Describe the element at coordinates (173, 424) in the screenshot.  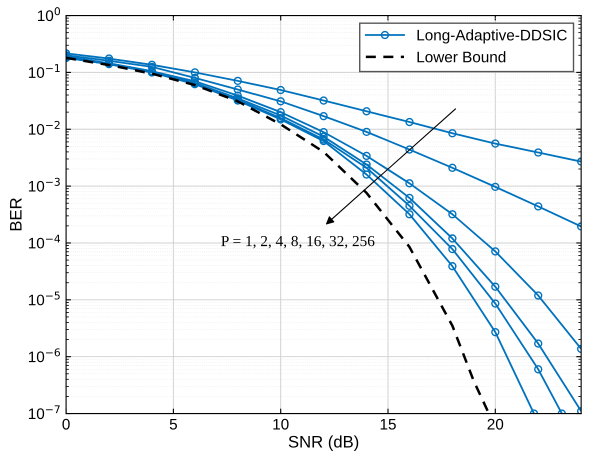
I see `x-tick-label: 5` at that location.